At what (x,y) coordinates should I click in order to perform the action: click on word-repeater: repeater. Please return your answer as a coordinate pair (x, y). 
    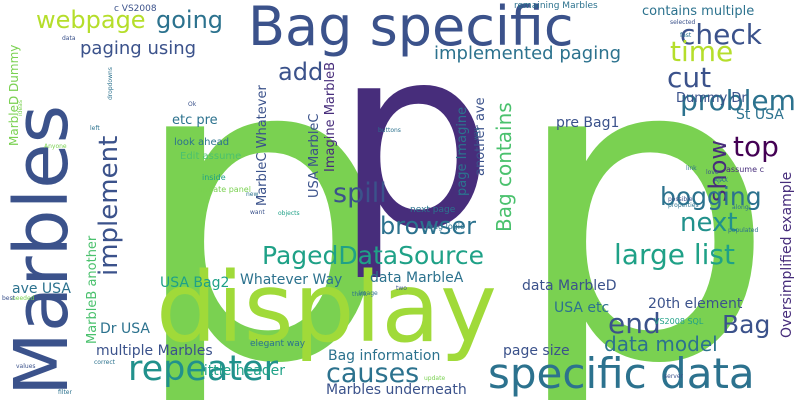
    Looking at the image, I should click on (203, 369).